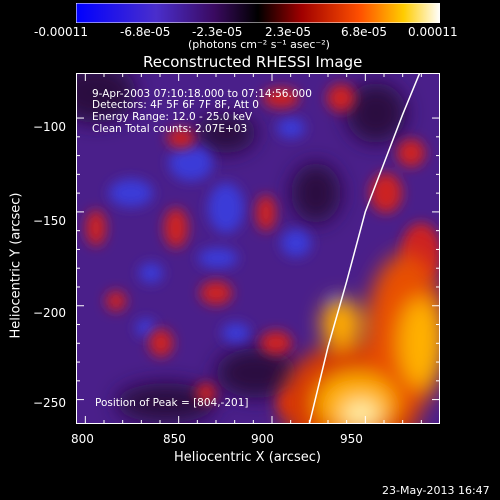  I want to click on clean-annotation: Clean Total counts: 2.07E+03, so click(170, 129).